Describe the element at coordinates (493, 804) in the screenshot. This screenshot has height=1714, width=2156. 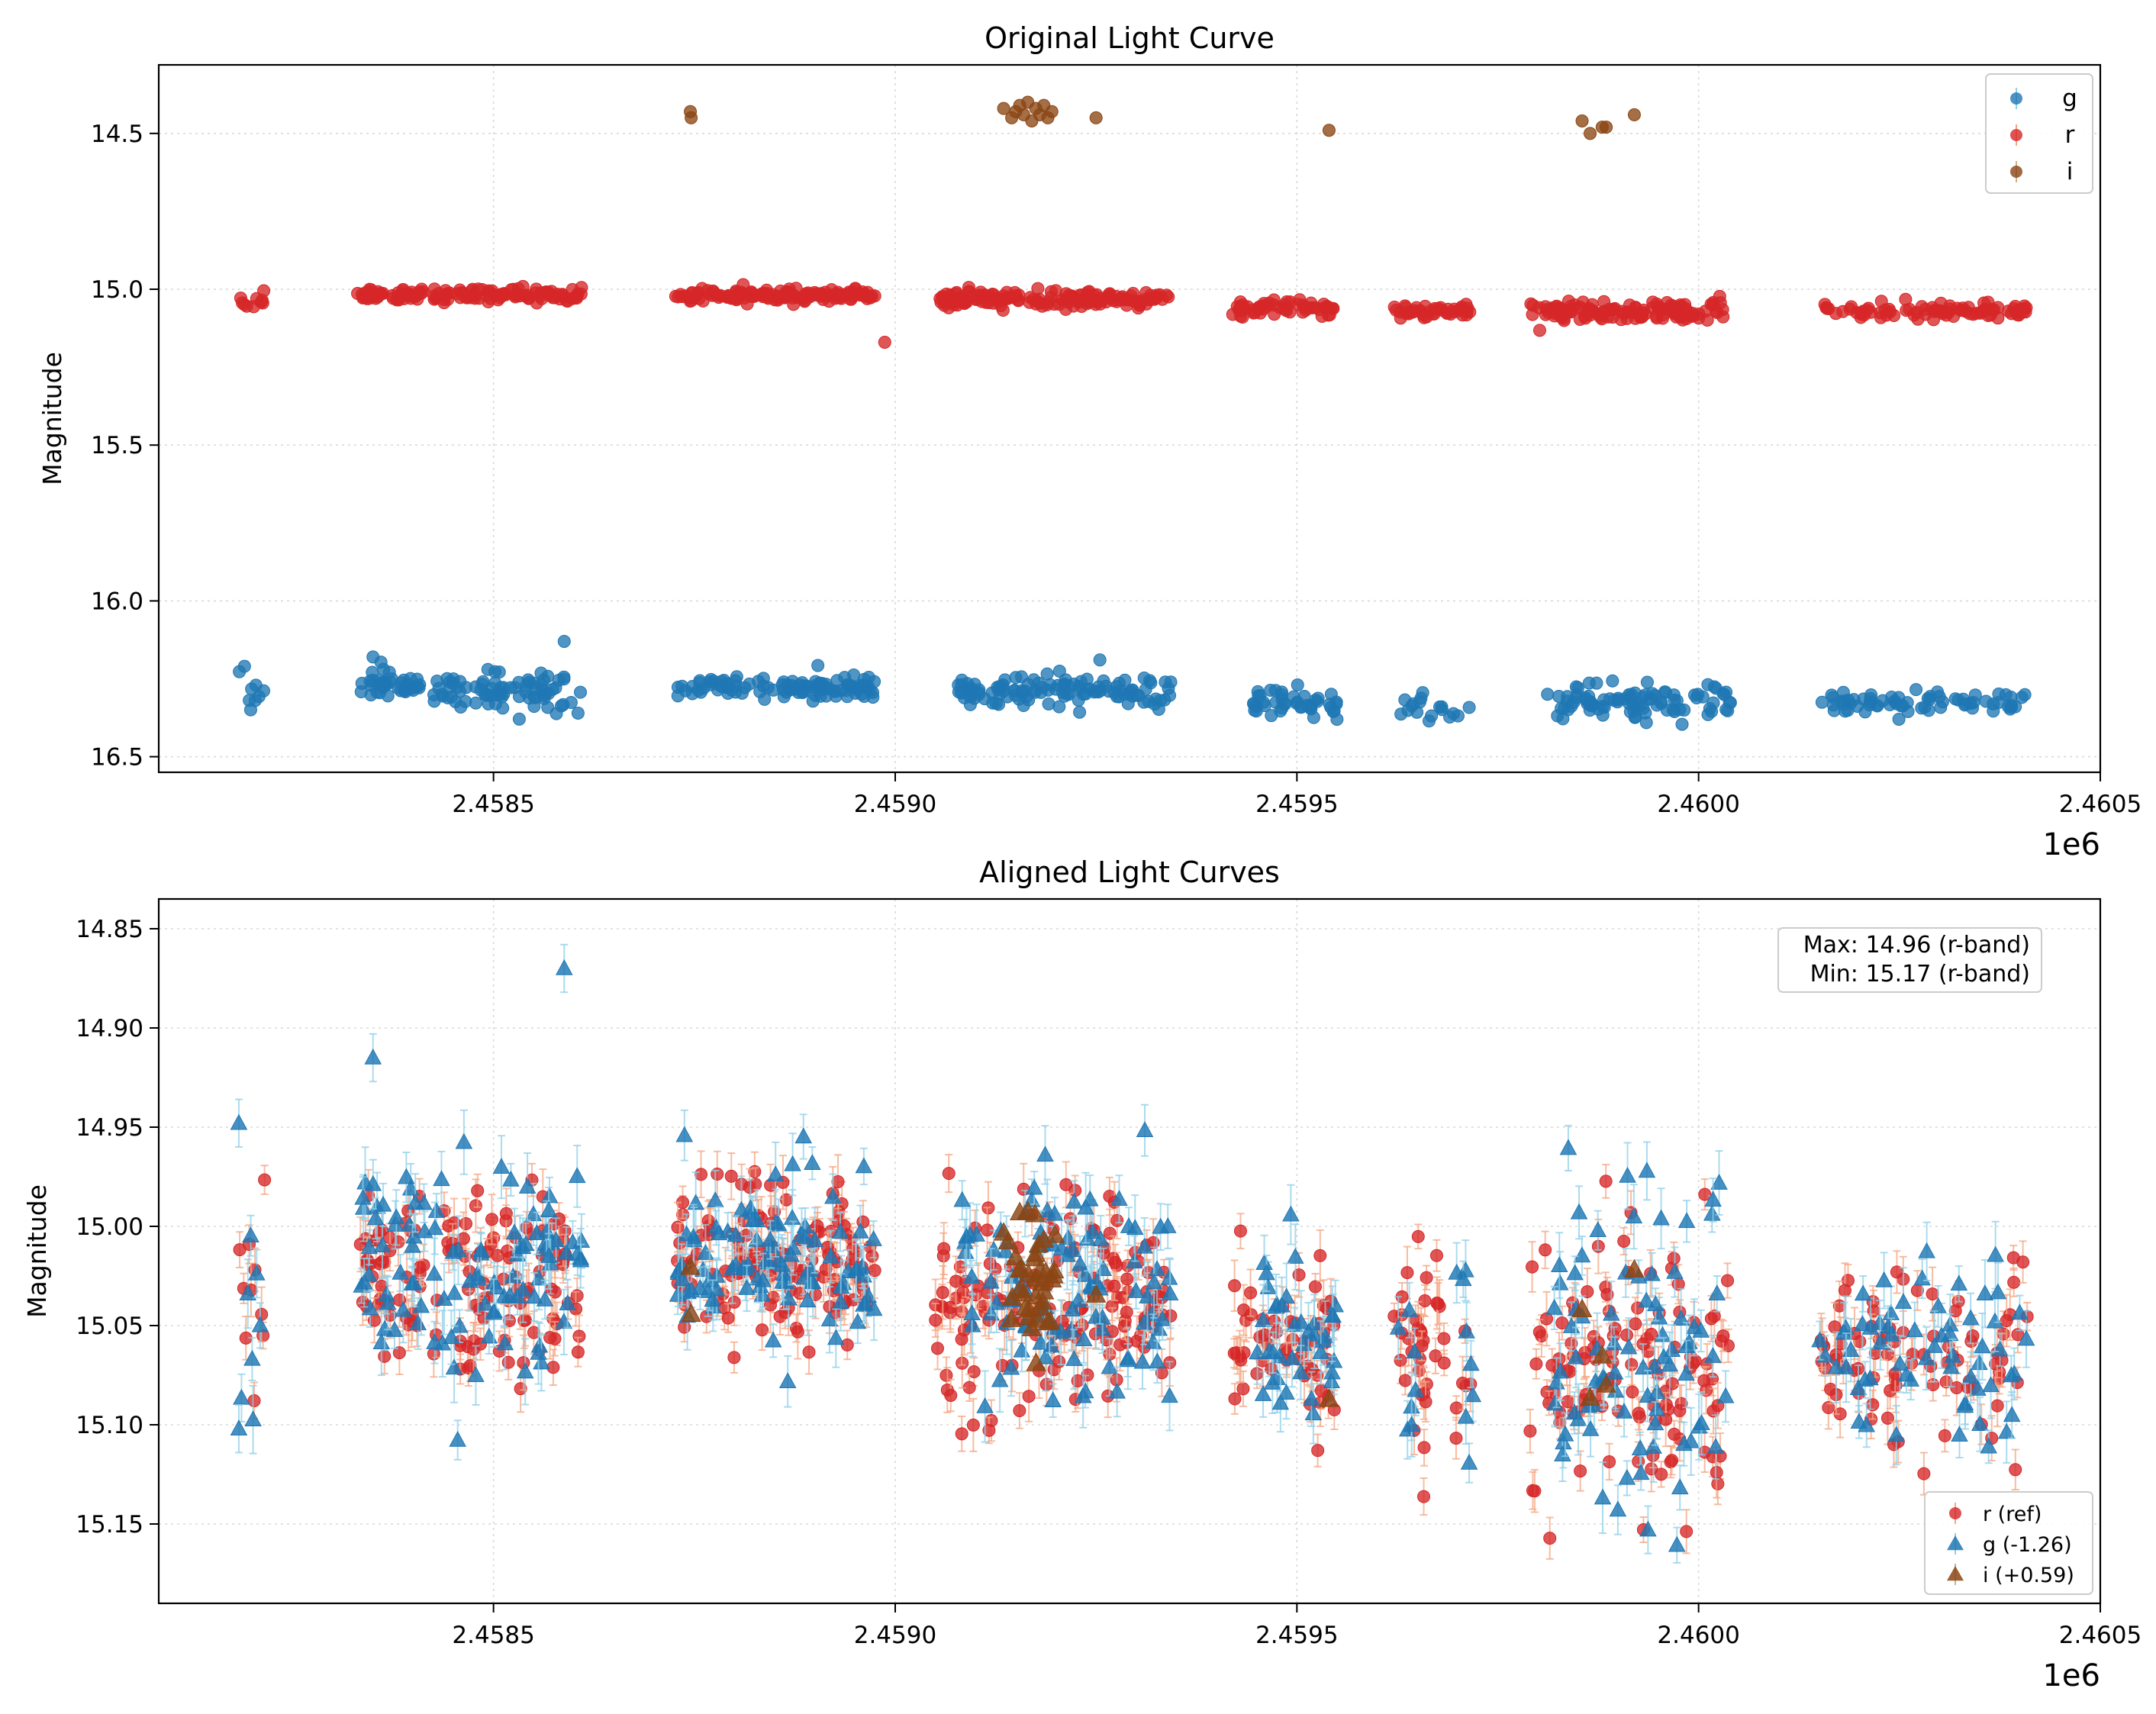
I see `x-tick-label: 2.4585` at that location.